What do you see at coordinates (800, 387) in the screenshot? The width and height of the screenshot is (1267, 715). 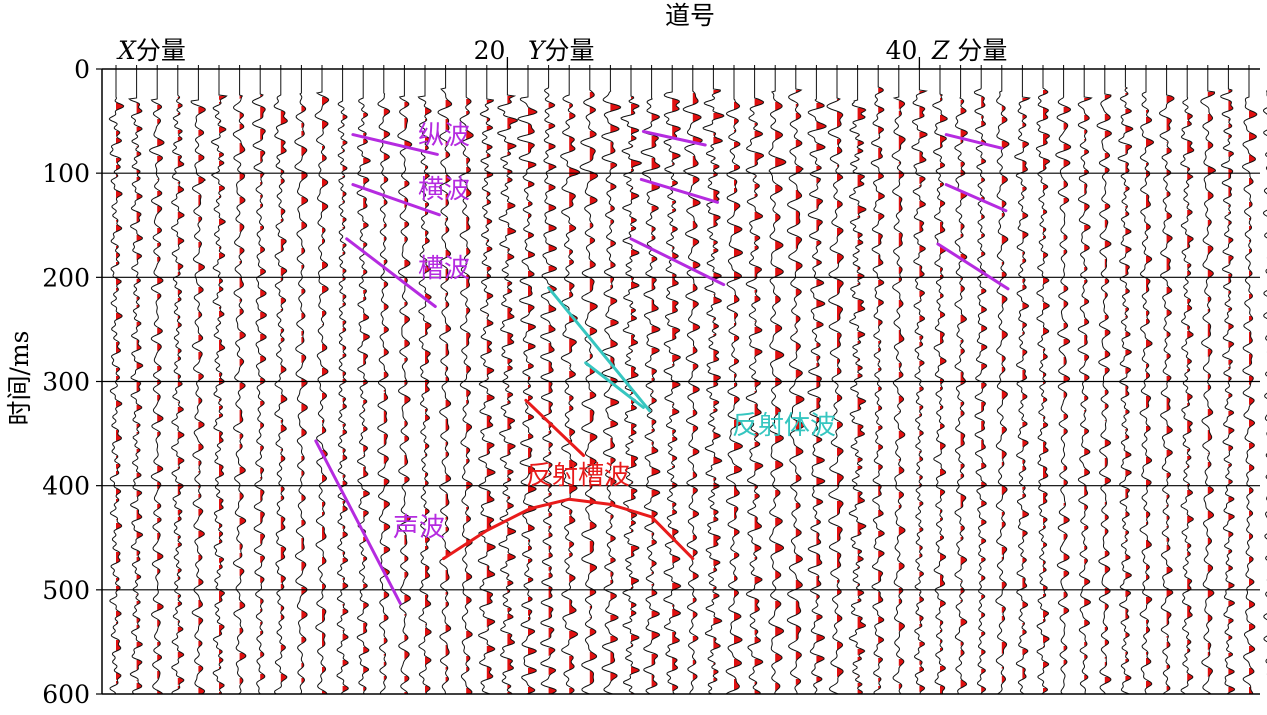 I see `trace-34-fill` at bounding box center [800, 387].